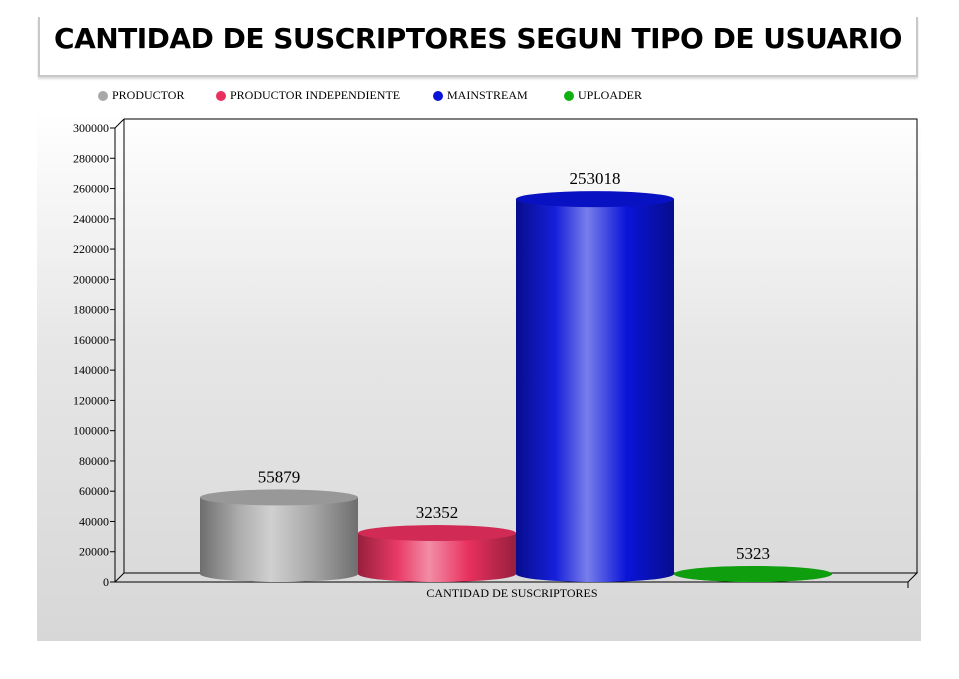  What do you see at coordinates (753, 553) in the screenshot?
I see `data-label: 5323` at bounding box center [753, 553].